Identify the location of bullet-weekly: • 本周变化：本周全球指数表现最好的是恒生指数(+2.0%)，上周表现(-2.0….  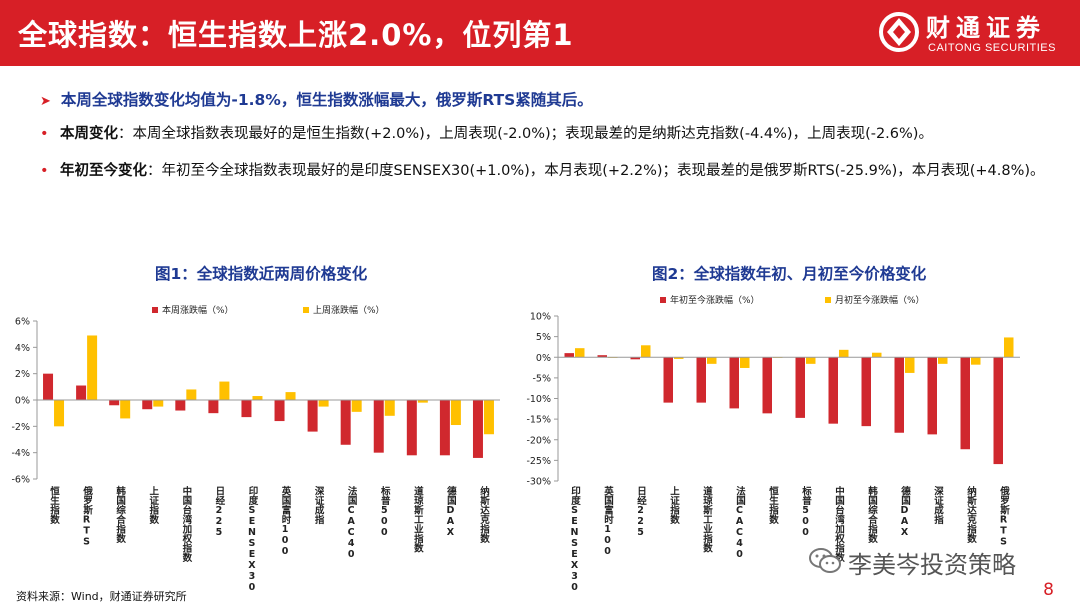
(545, 134).